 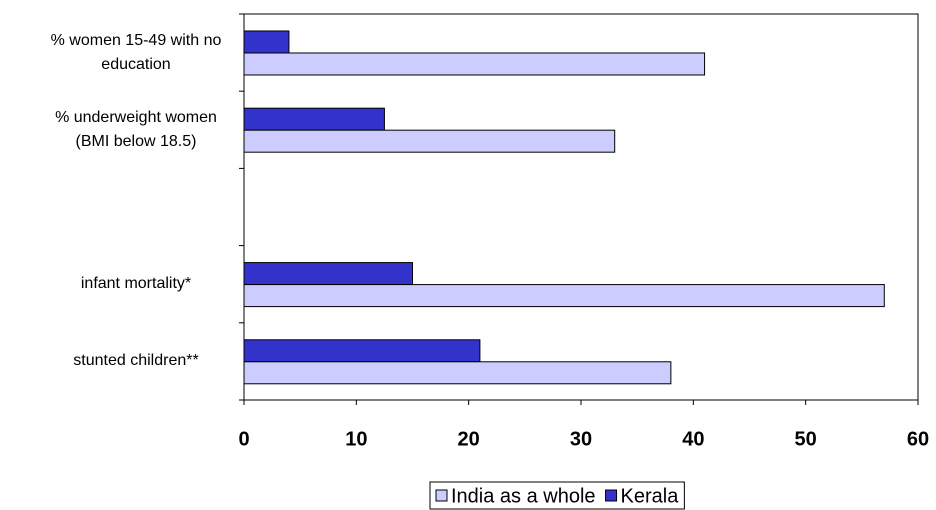 I want to click on y-tick-label: % underweight women (BMI below 18.5), so click(x=136, y=129).